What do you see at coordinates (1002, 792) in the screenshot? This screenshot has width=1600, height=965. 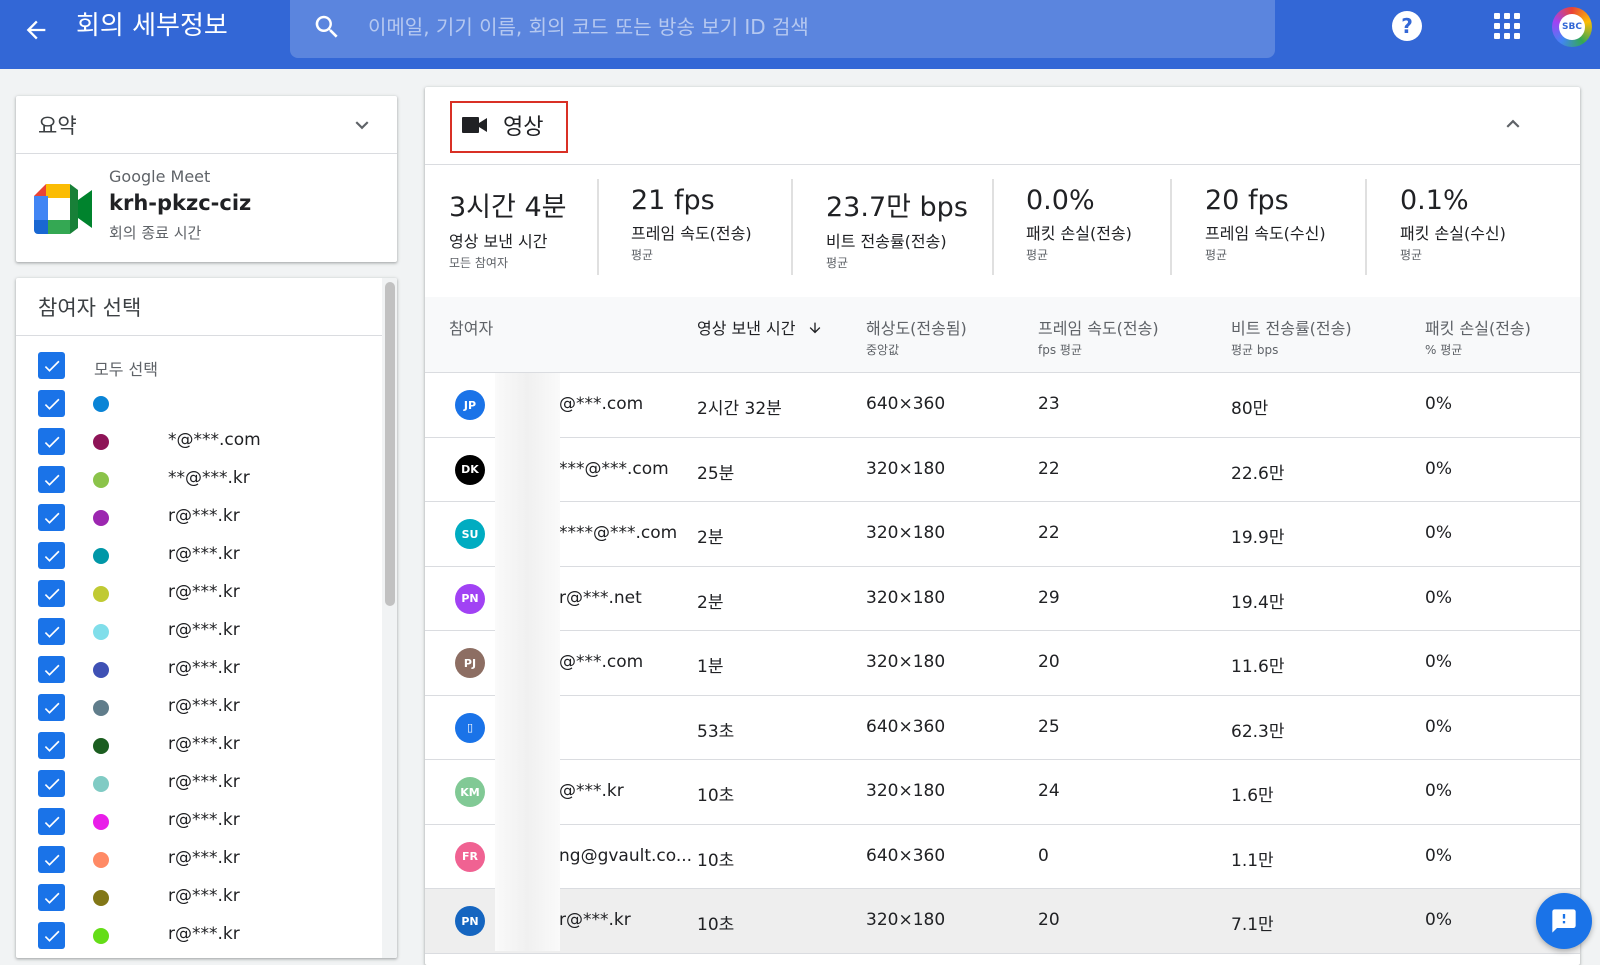 I see `table-row: KM @***.kr 10초 320×180 24 1.6만 0%` at bounding box center [1002, 792].